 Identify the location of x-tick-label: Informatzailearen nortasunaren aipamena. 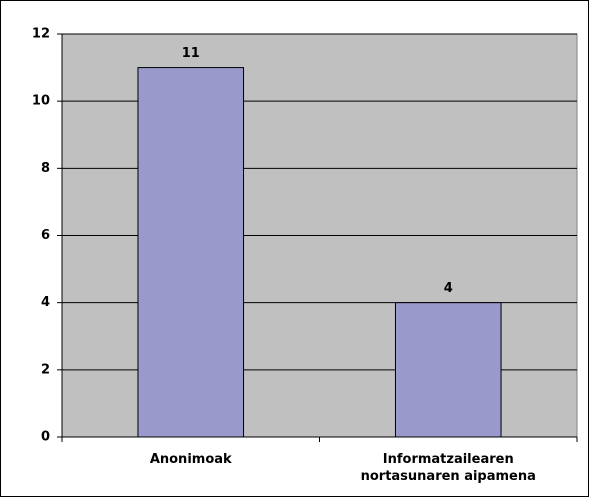
(448, 468).